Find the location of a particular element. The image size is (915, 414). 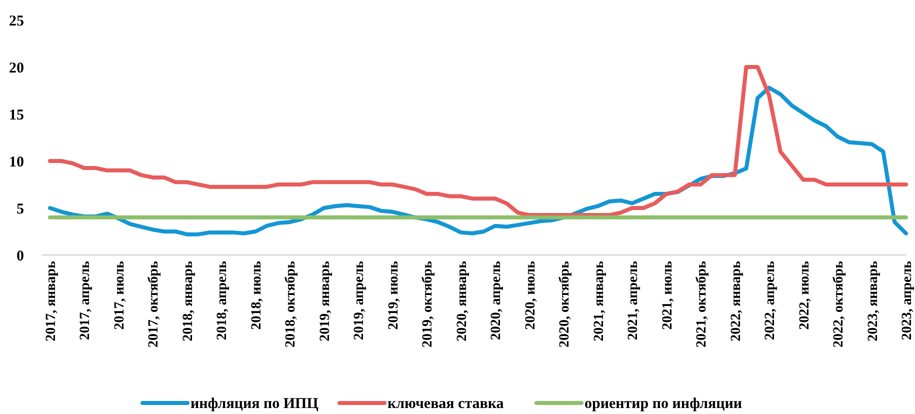

x-tick-label: 2019, октябрь is located at coordinates (428, 304).